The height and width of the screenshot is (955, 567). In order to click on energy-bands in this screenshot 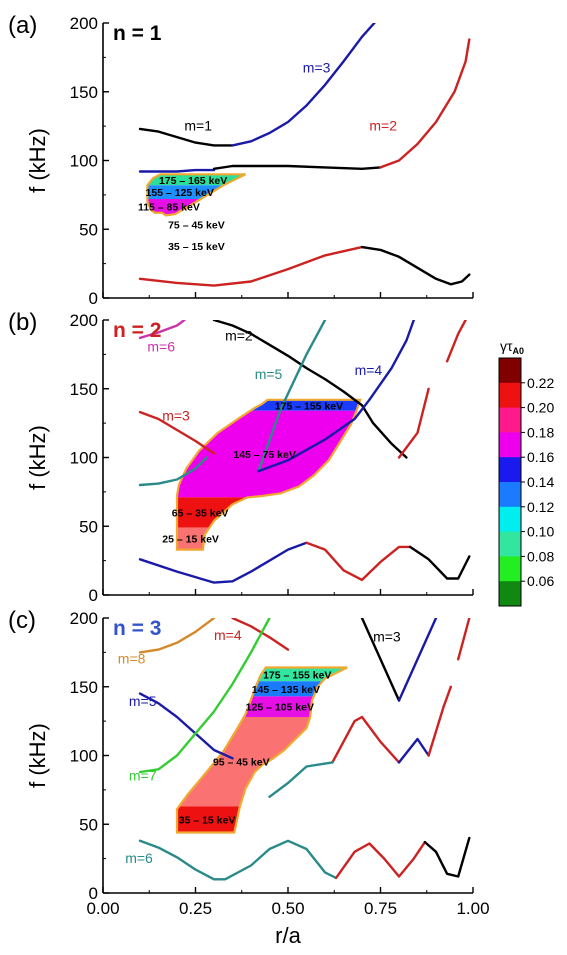, I will do `click(269, 474)`.